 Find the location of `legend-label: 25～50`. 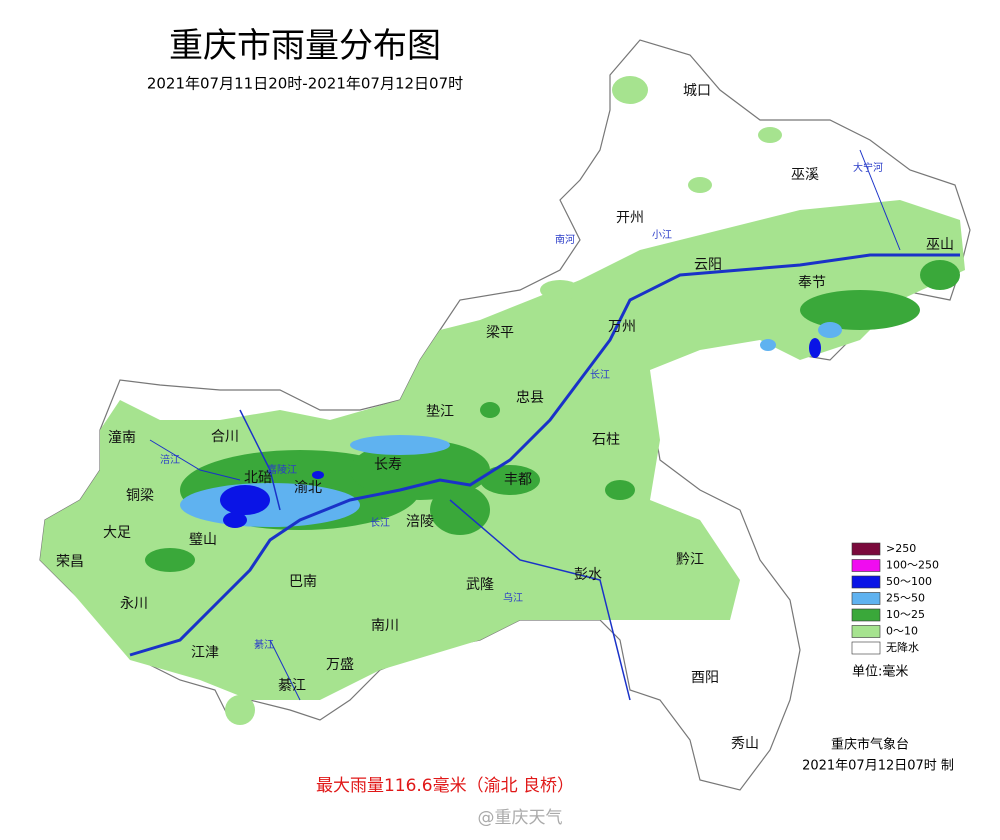

legend-label: 25～50 is located at coordinates (905, 598).